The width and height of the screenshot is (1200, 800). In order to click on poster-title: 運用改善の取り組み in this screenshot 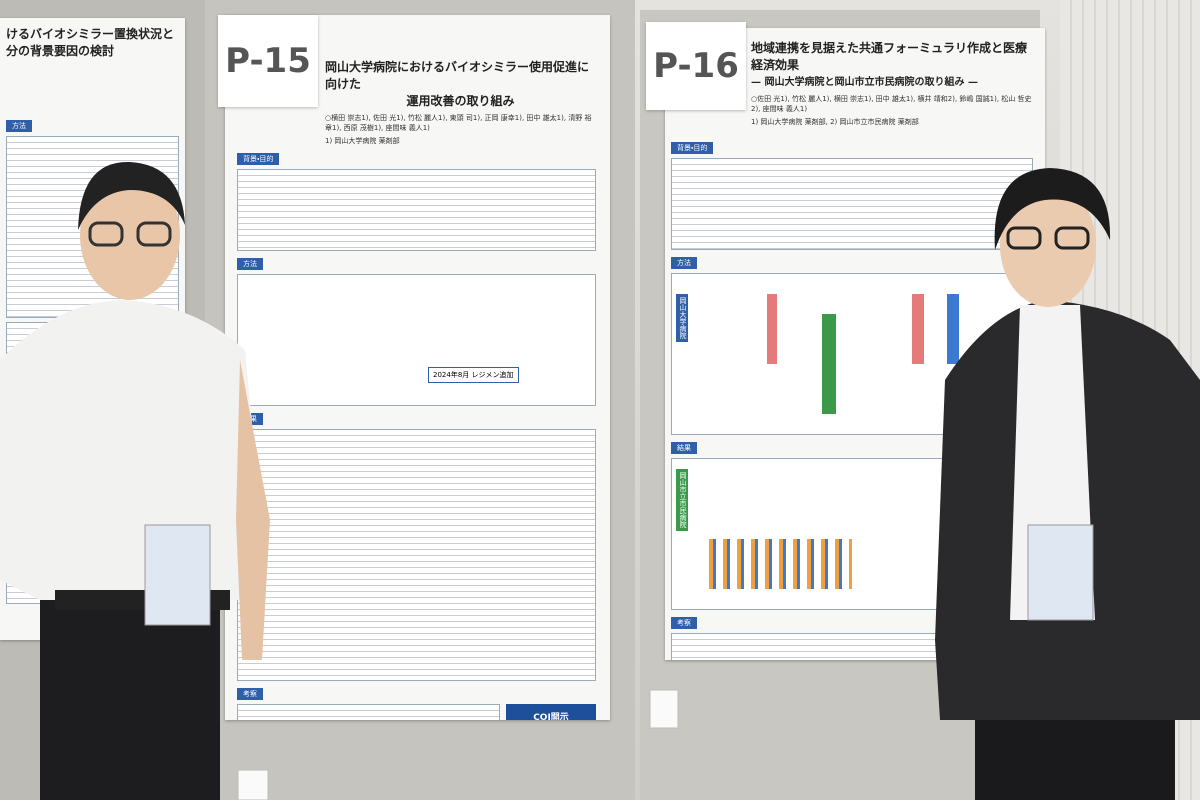, I will do `click(460, 101)`.